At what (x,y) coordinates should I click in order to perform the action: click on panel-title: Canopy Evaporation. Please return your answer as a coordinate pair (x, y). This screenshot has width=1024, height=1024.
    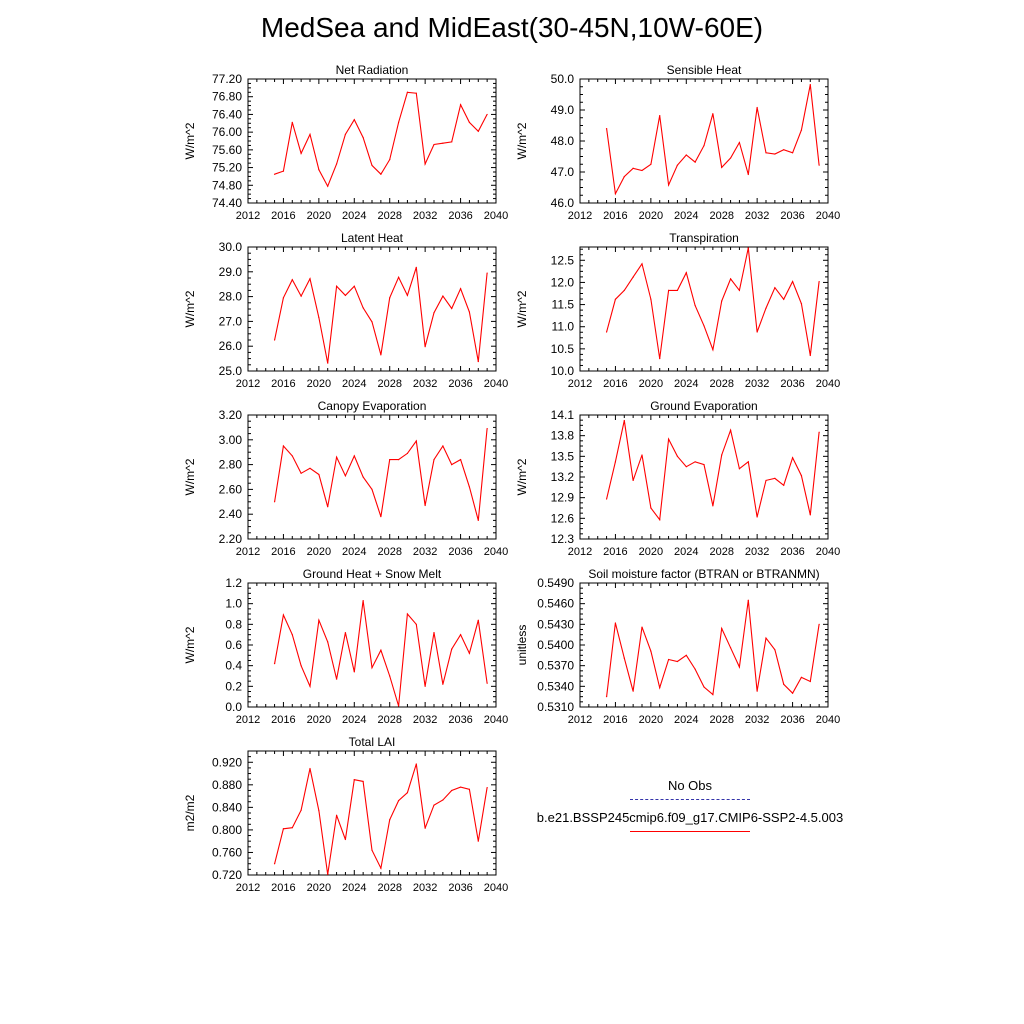
    Looking at the image, I should click on (372, 406).